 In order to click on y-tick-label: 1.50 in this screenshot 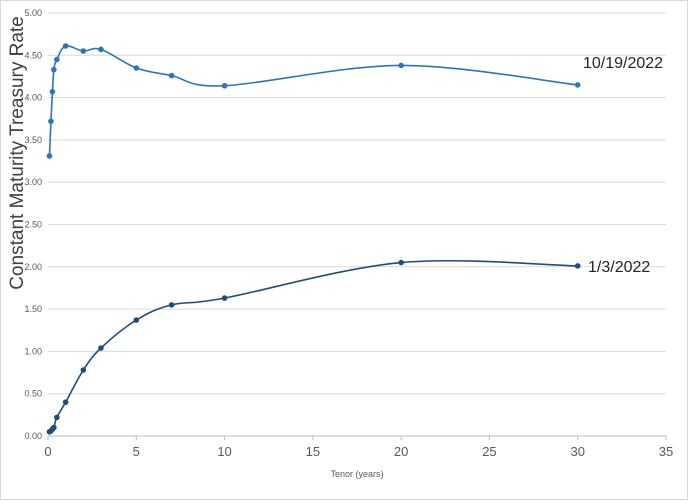, I will do `click(33, 309)`.